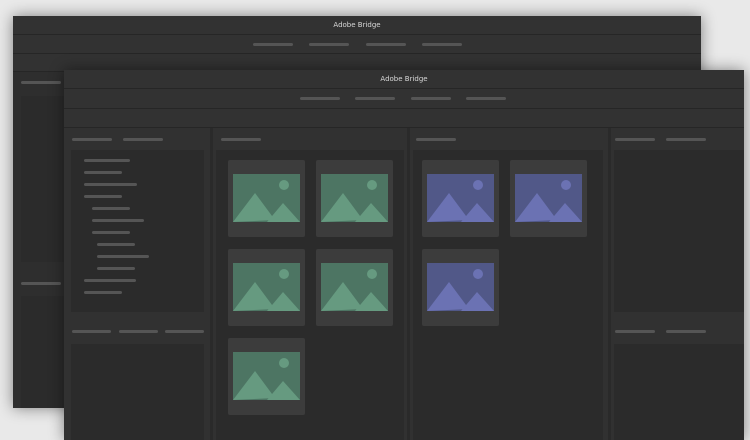 This screenshot has height=440, width=750. Describe the element at coordinates (241, 139) in the screenshot. I see `tab-content` at that location.